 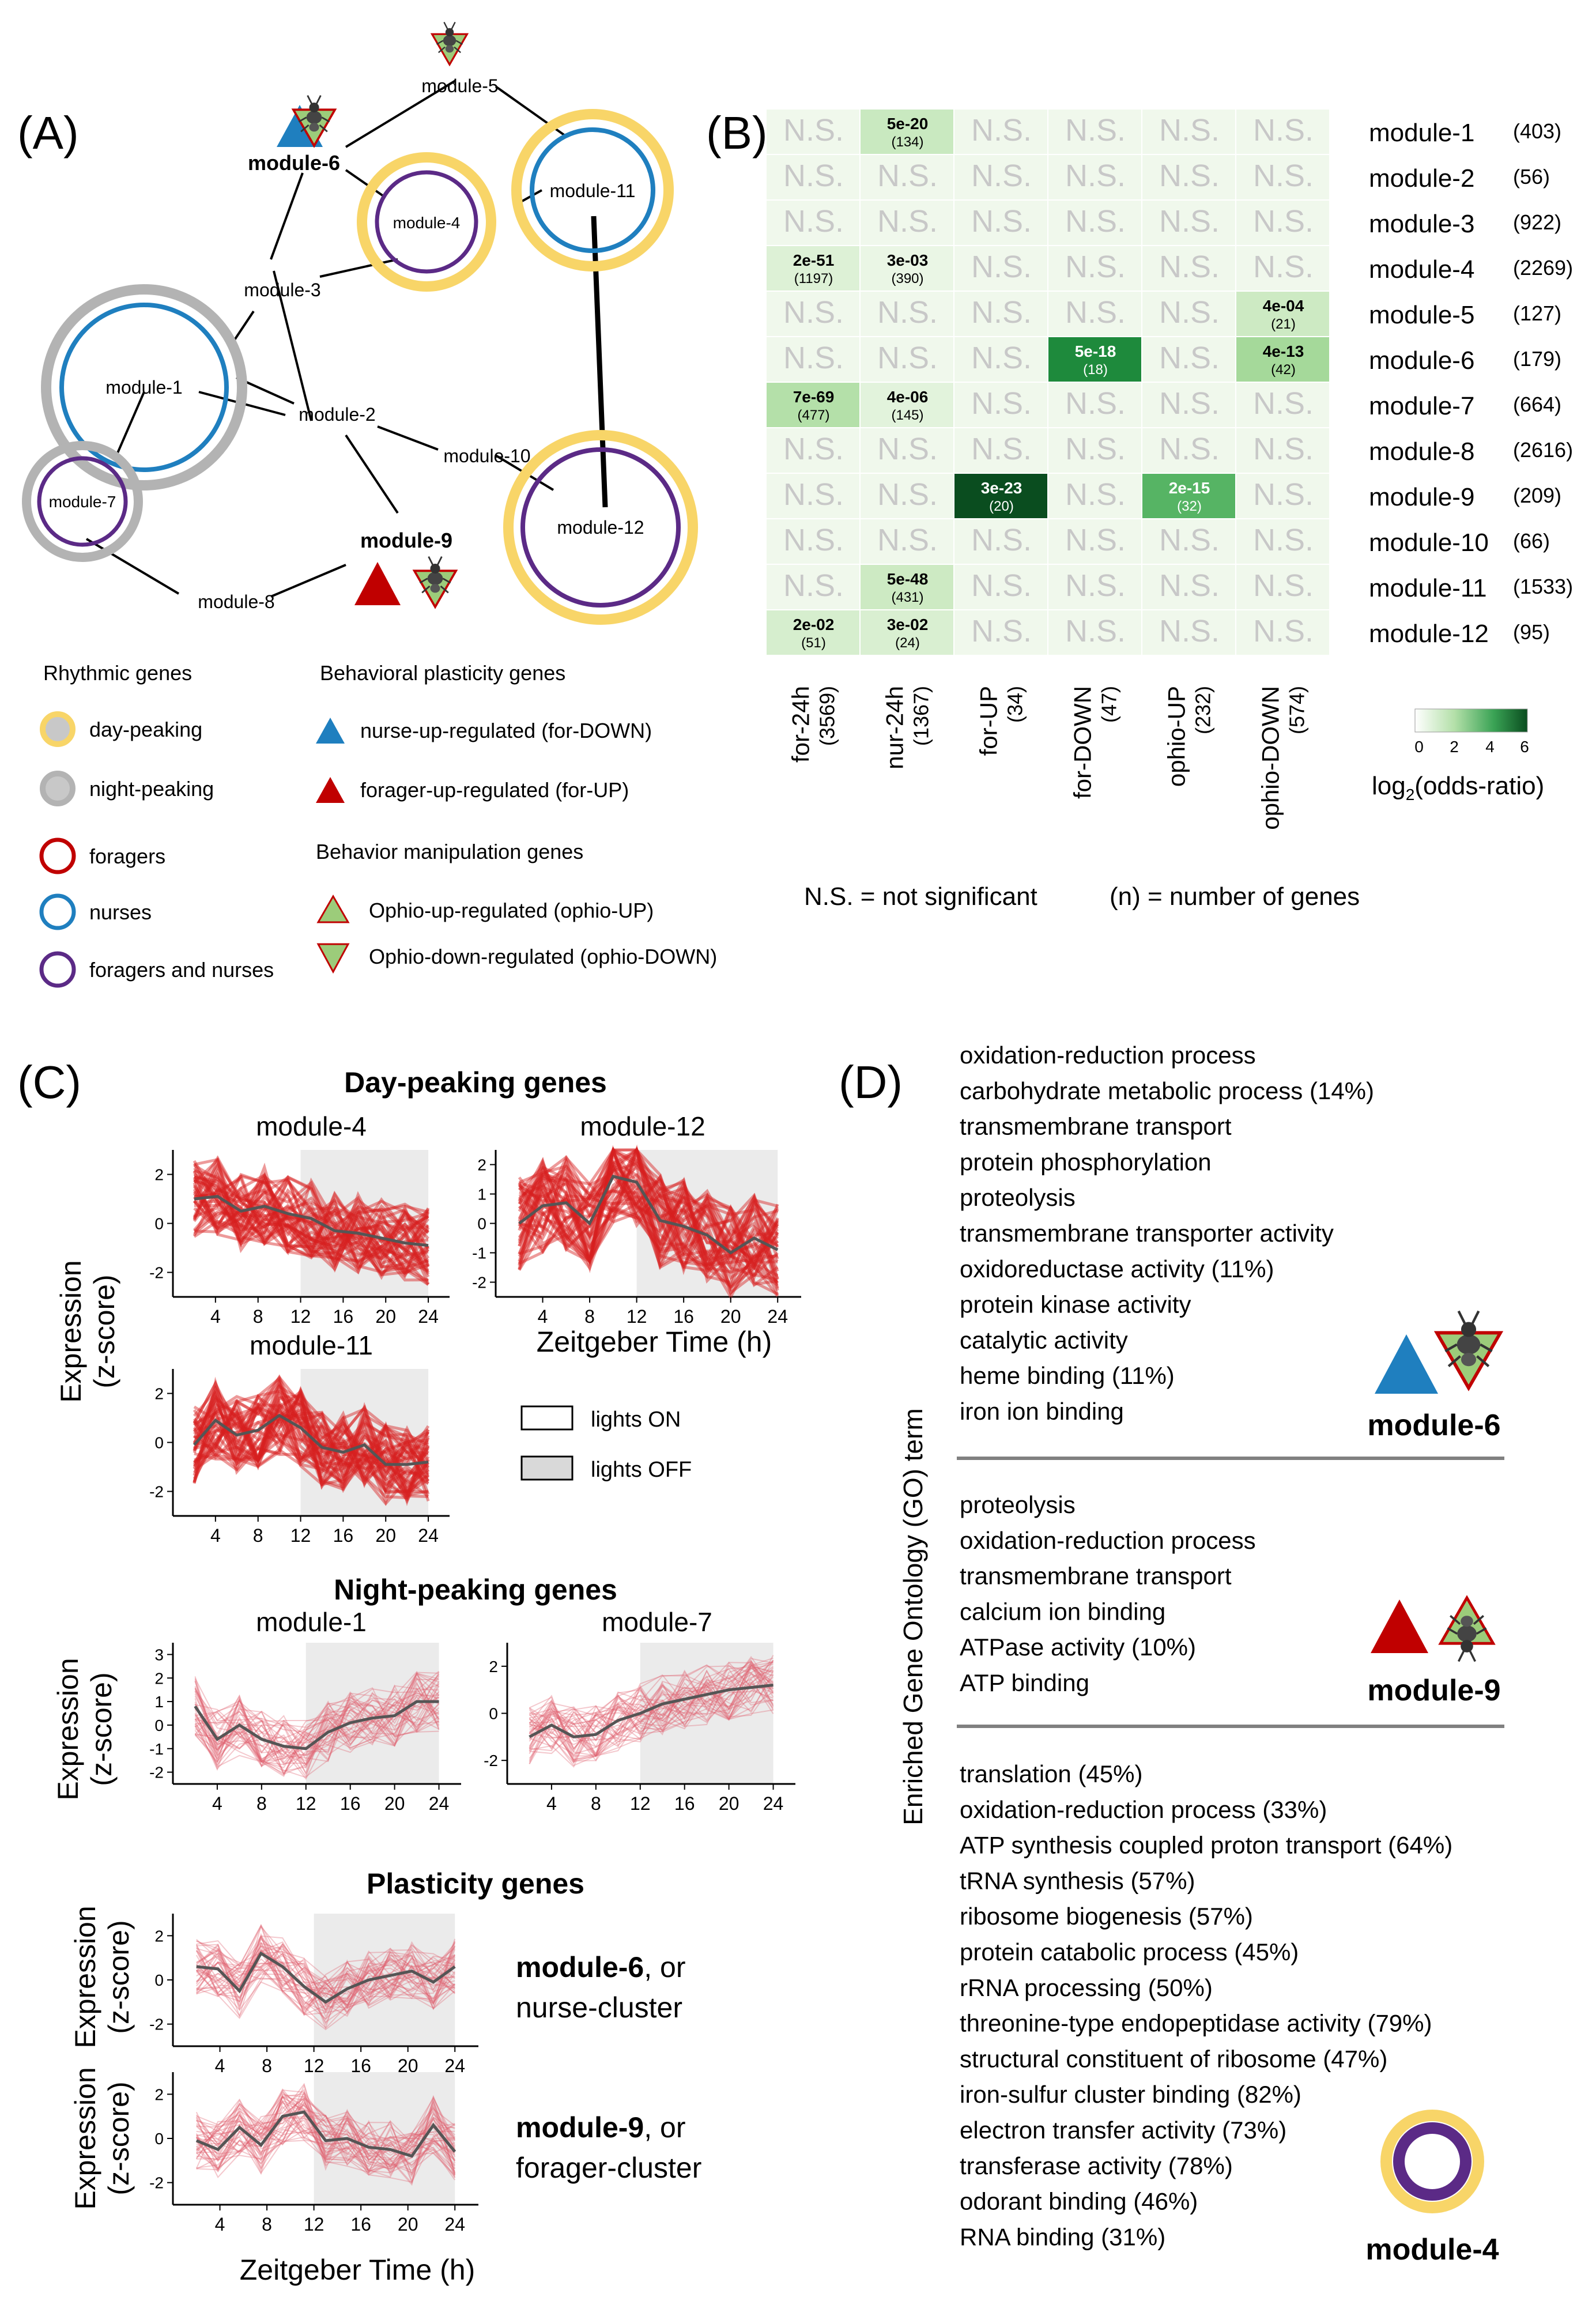 What do you see at coordinates (908, 260) in the screenshot?
I see `cell-pvalue: 3e-03` at bounding box center [908, 260].